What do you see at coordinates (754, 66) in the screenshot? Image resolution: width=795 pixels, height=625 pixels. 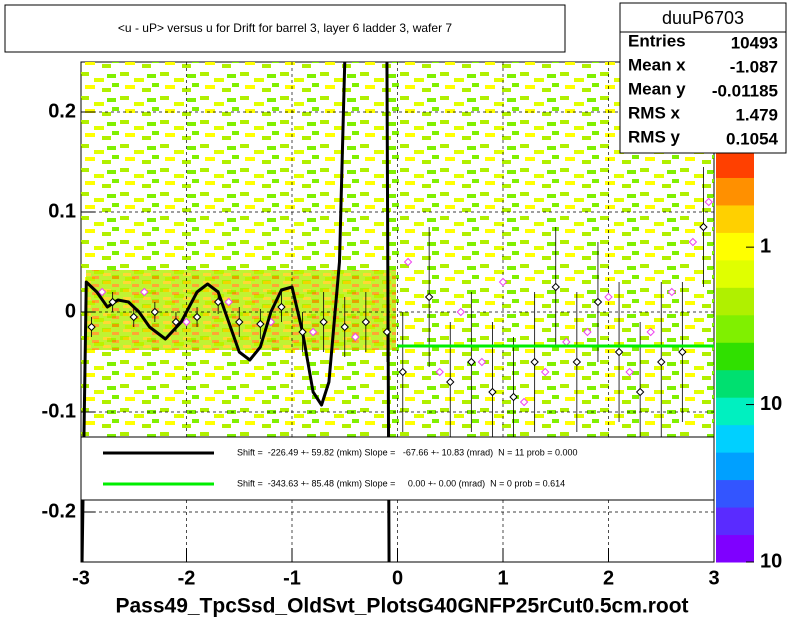 I see `stats-value: -1.087` at bounding box center [754, 66].